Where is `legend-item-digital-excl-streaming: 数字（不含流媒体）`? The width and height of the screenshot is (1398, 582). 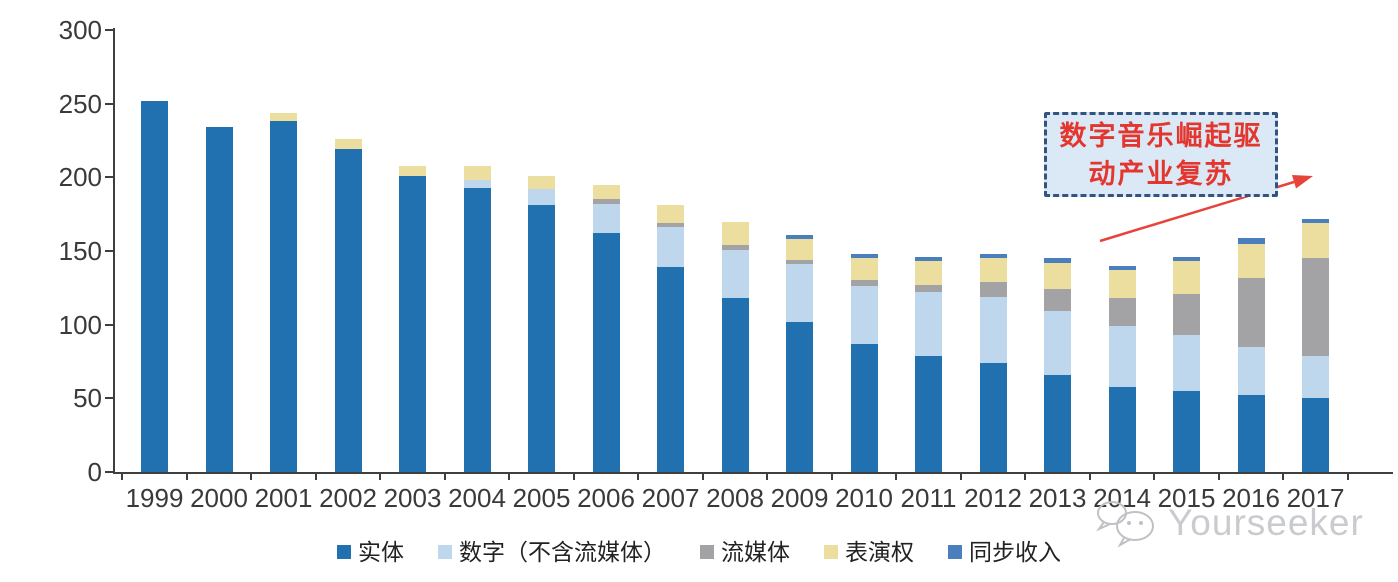 legend-item-digital-excl-streaming: 数字（不含流媒体） is located at coordinates (552, 552).